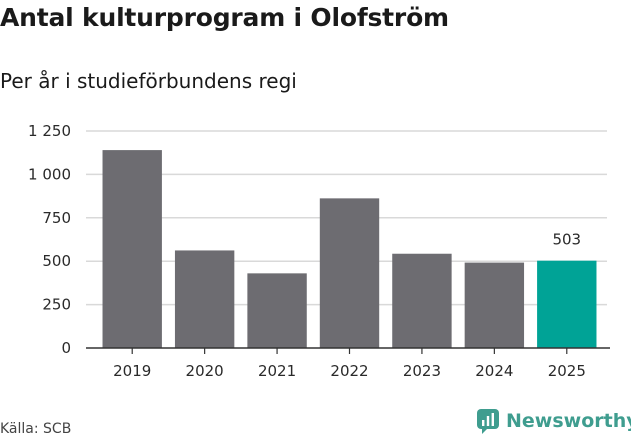  Describe the element at coordinates (224, 17) in the screenshot. I see `chart-title: Antal kulturprogram i Olofström` at that location.